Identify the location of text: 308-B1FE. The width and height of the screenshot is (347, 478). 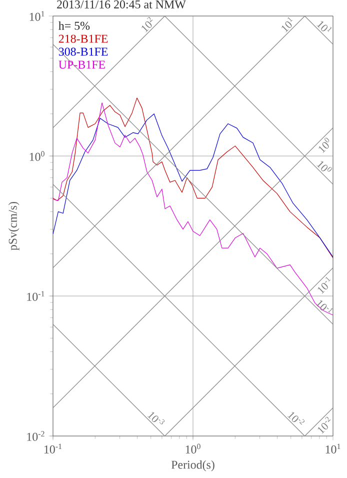
(83, 52).